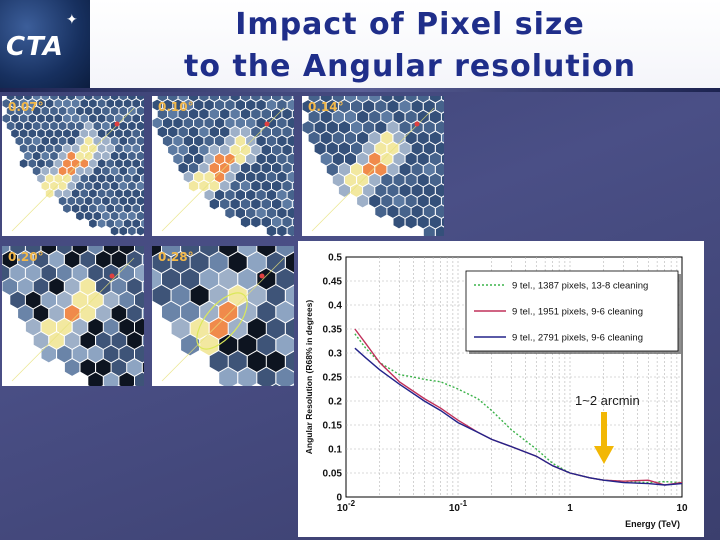  What do you see at coordinates (309, 377) in the screenshot?
I see `y-axis-label: Angular Resolution (R68% in degrees)` at bounding box center [309, 377].